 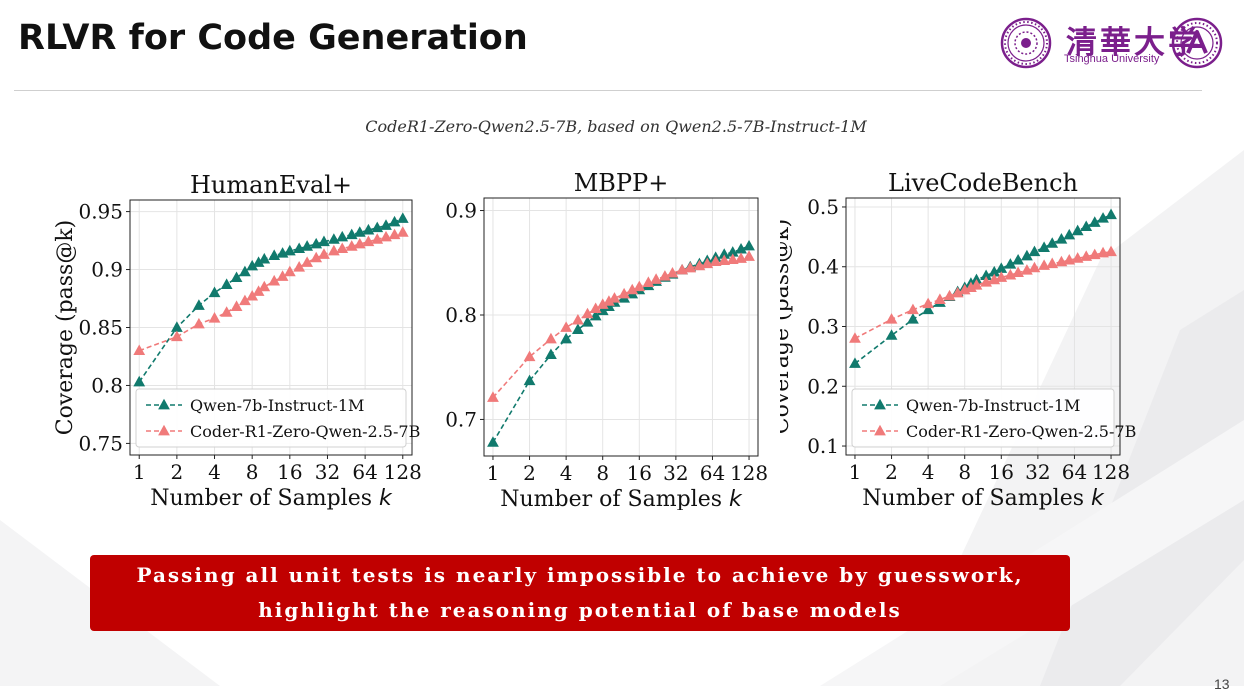 I want to click on x-axis-variable: k, so click(x=386, y=498).